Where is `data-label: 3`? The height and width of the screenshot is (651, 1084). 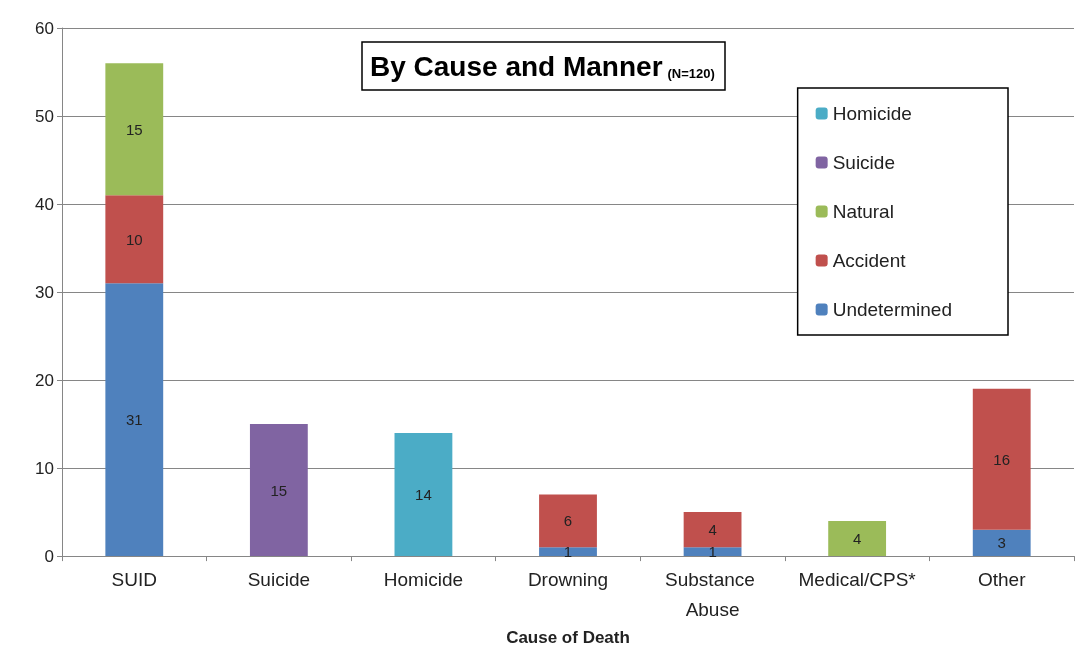 data-label: 3 is located at coordinates (1001, 543).